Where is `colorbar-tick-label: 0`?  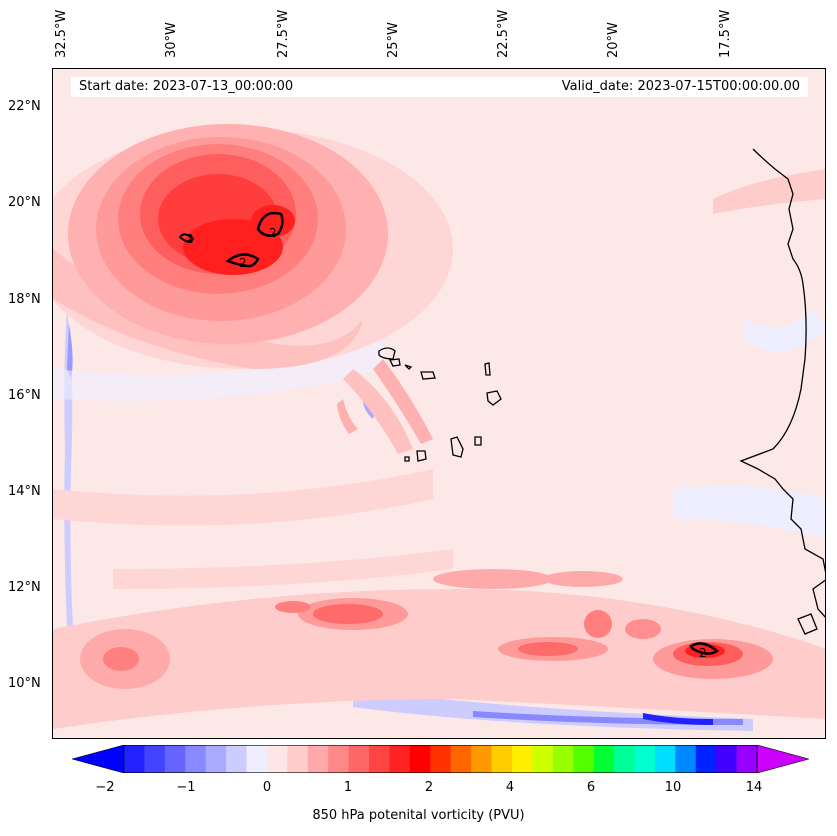 colorbar-tick-label: 0 is located at coordinates (267, 787).